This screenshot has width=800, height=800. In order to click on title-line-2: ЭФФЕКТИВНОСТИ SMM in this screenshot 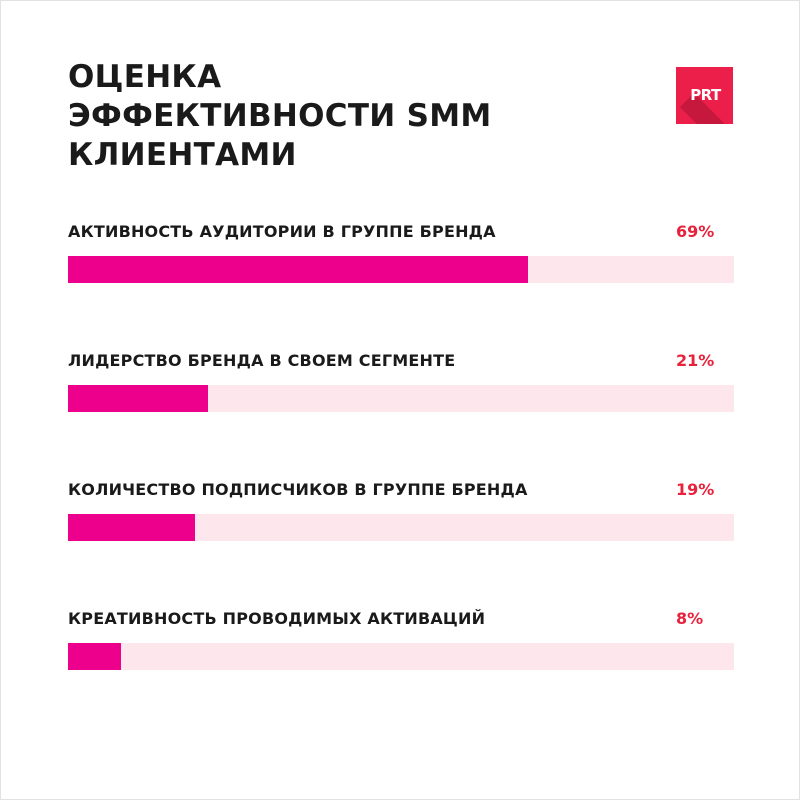, I will do `click(280, 116)`.